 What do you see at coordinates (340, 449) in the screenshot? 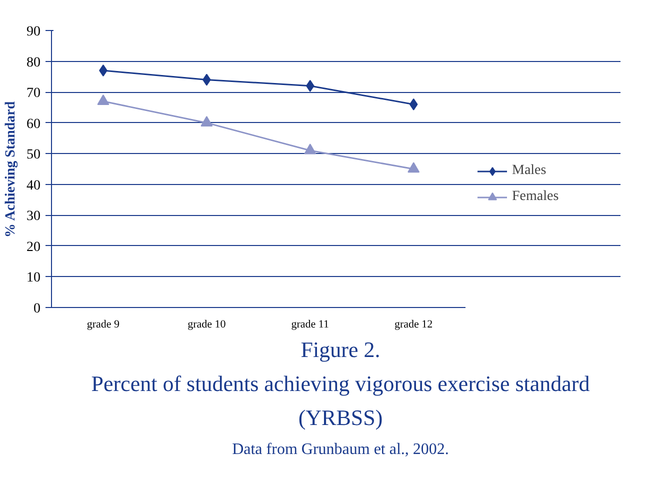
I see `text: Data from Grunbaum et al., 2002.` at bounding box center [340, 449].